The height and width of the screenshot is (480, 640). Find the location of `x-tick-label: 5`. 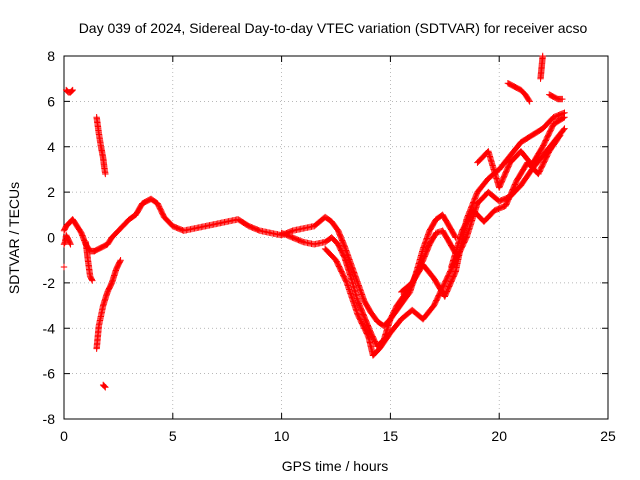

x-tick-label: 5 is located at coordinates (173, 436).